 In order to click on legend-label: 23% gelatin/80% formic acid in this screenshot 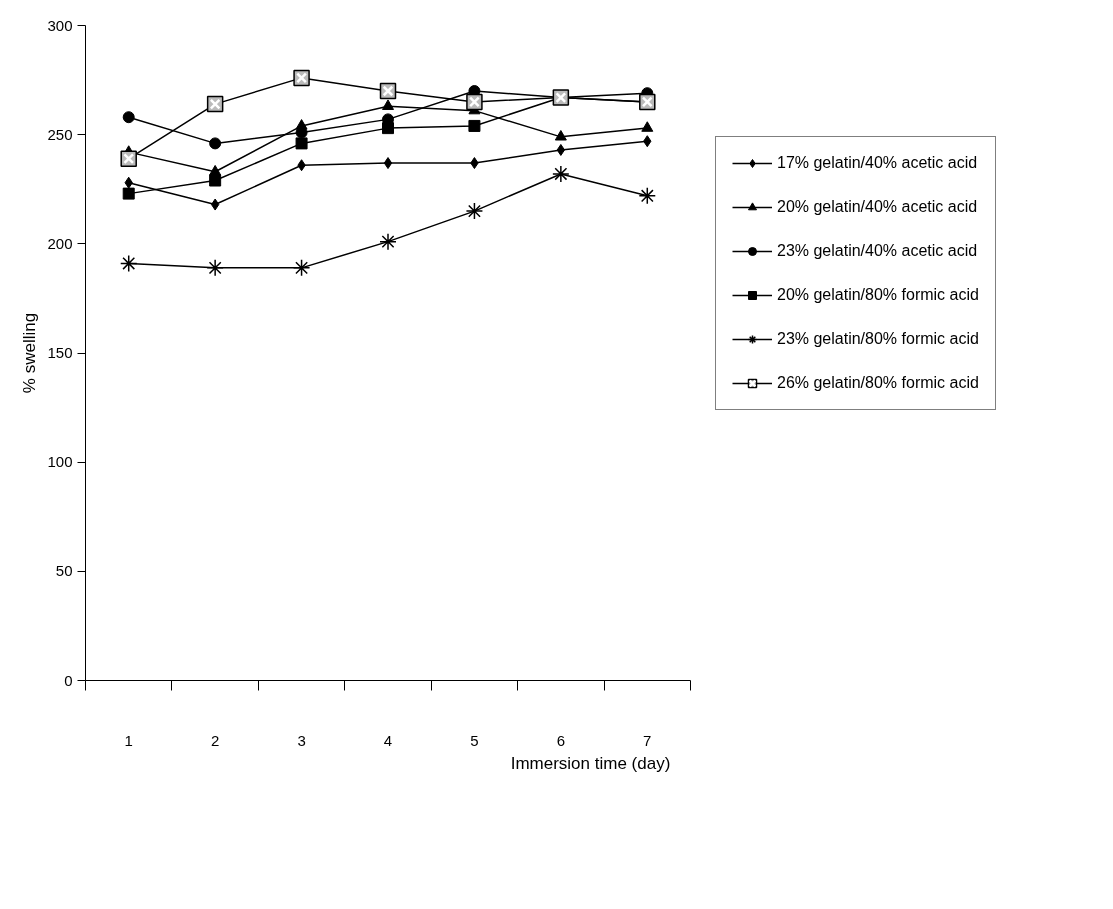, I will do `click(878, 339)`.